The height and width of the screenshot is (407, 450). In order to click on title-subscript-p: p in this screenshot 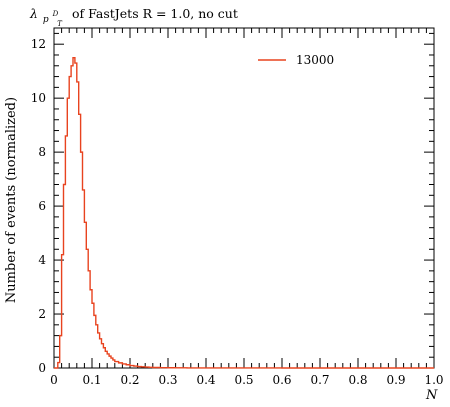, I will do `click(46, 20)`.